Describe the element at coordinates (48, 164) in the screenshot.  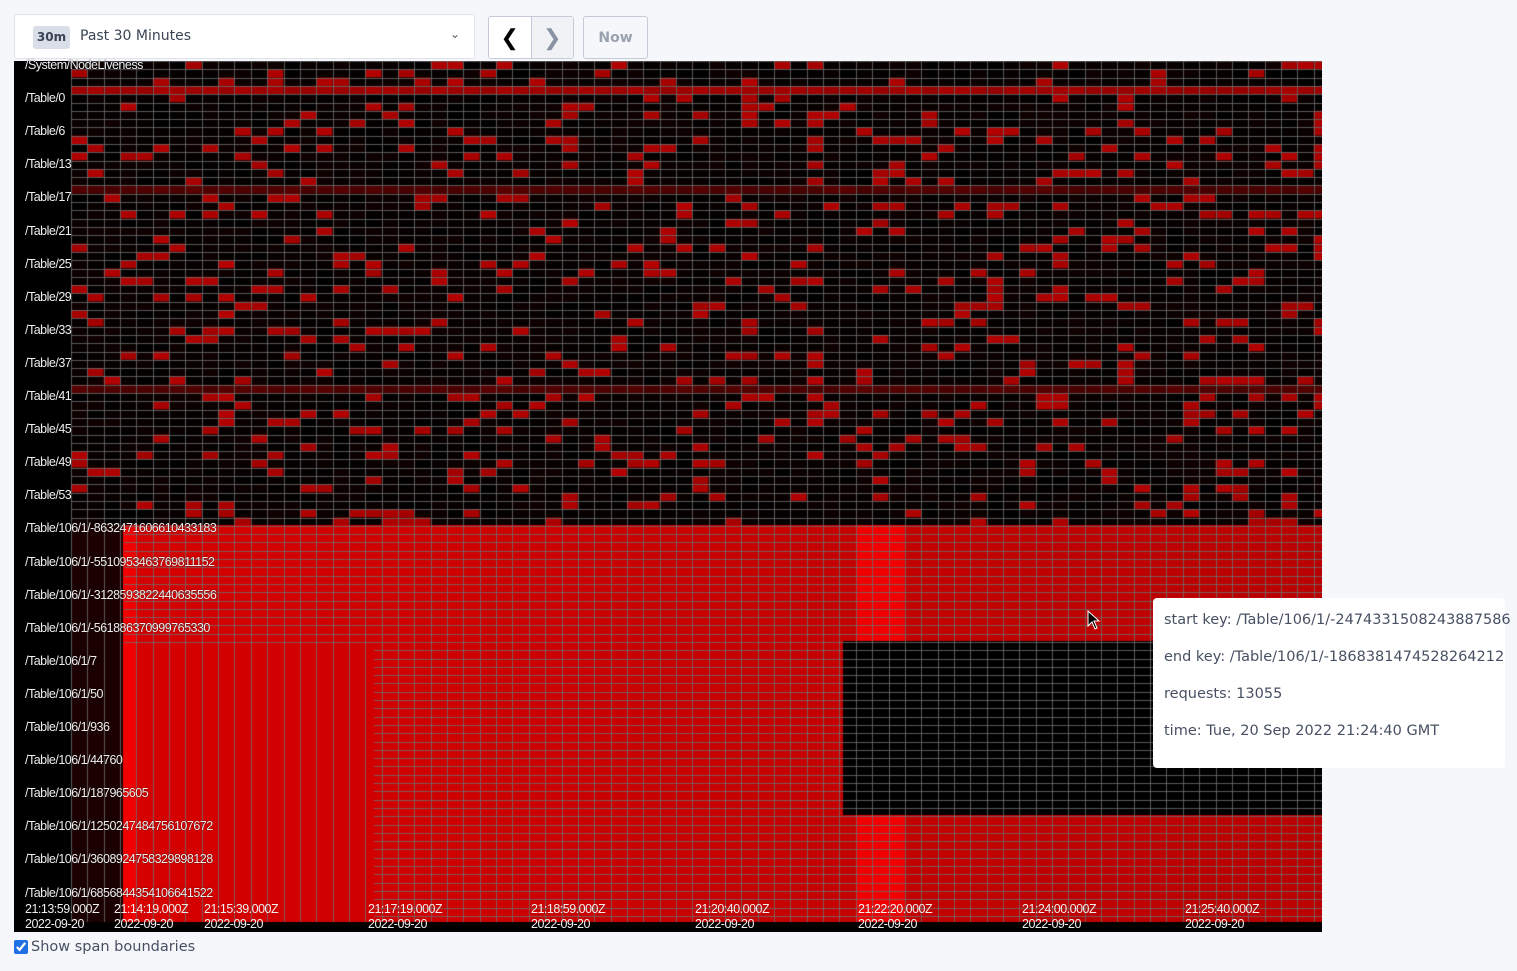
I see `key-label: /Table/13` at that location.